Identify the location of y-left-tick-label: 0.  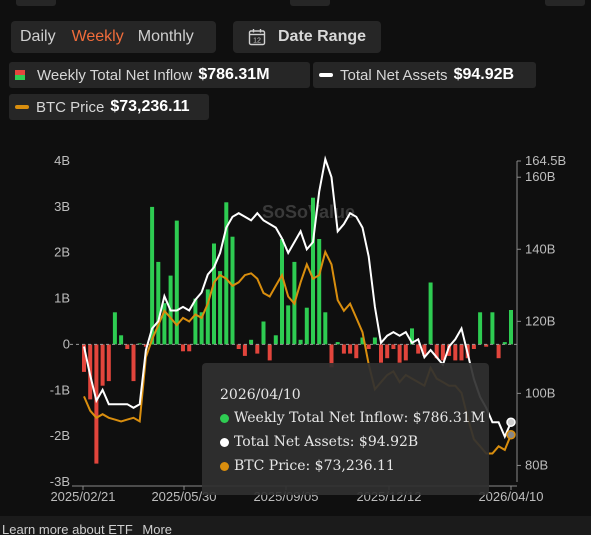
(66, 343).